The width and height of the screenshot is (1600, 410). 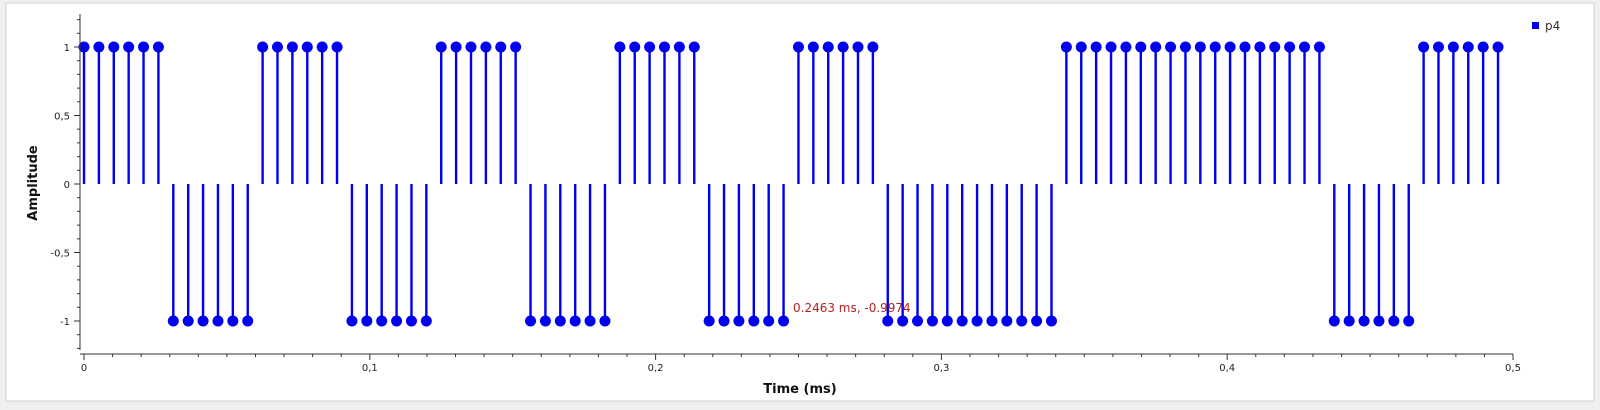 I want to click on legend-label: p4, so click(x=1552, y=26).